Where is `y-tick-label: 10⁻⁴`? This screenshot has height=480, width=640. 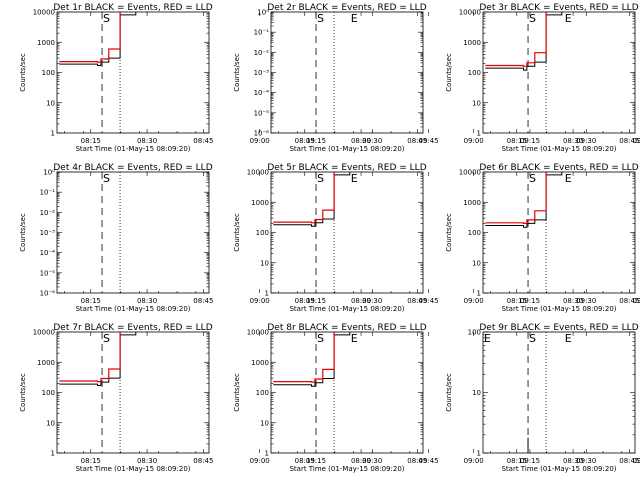 y-tick-label: 10⁻⁴ is located at coordinates (48, 253).